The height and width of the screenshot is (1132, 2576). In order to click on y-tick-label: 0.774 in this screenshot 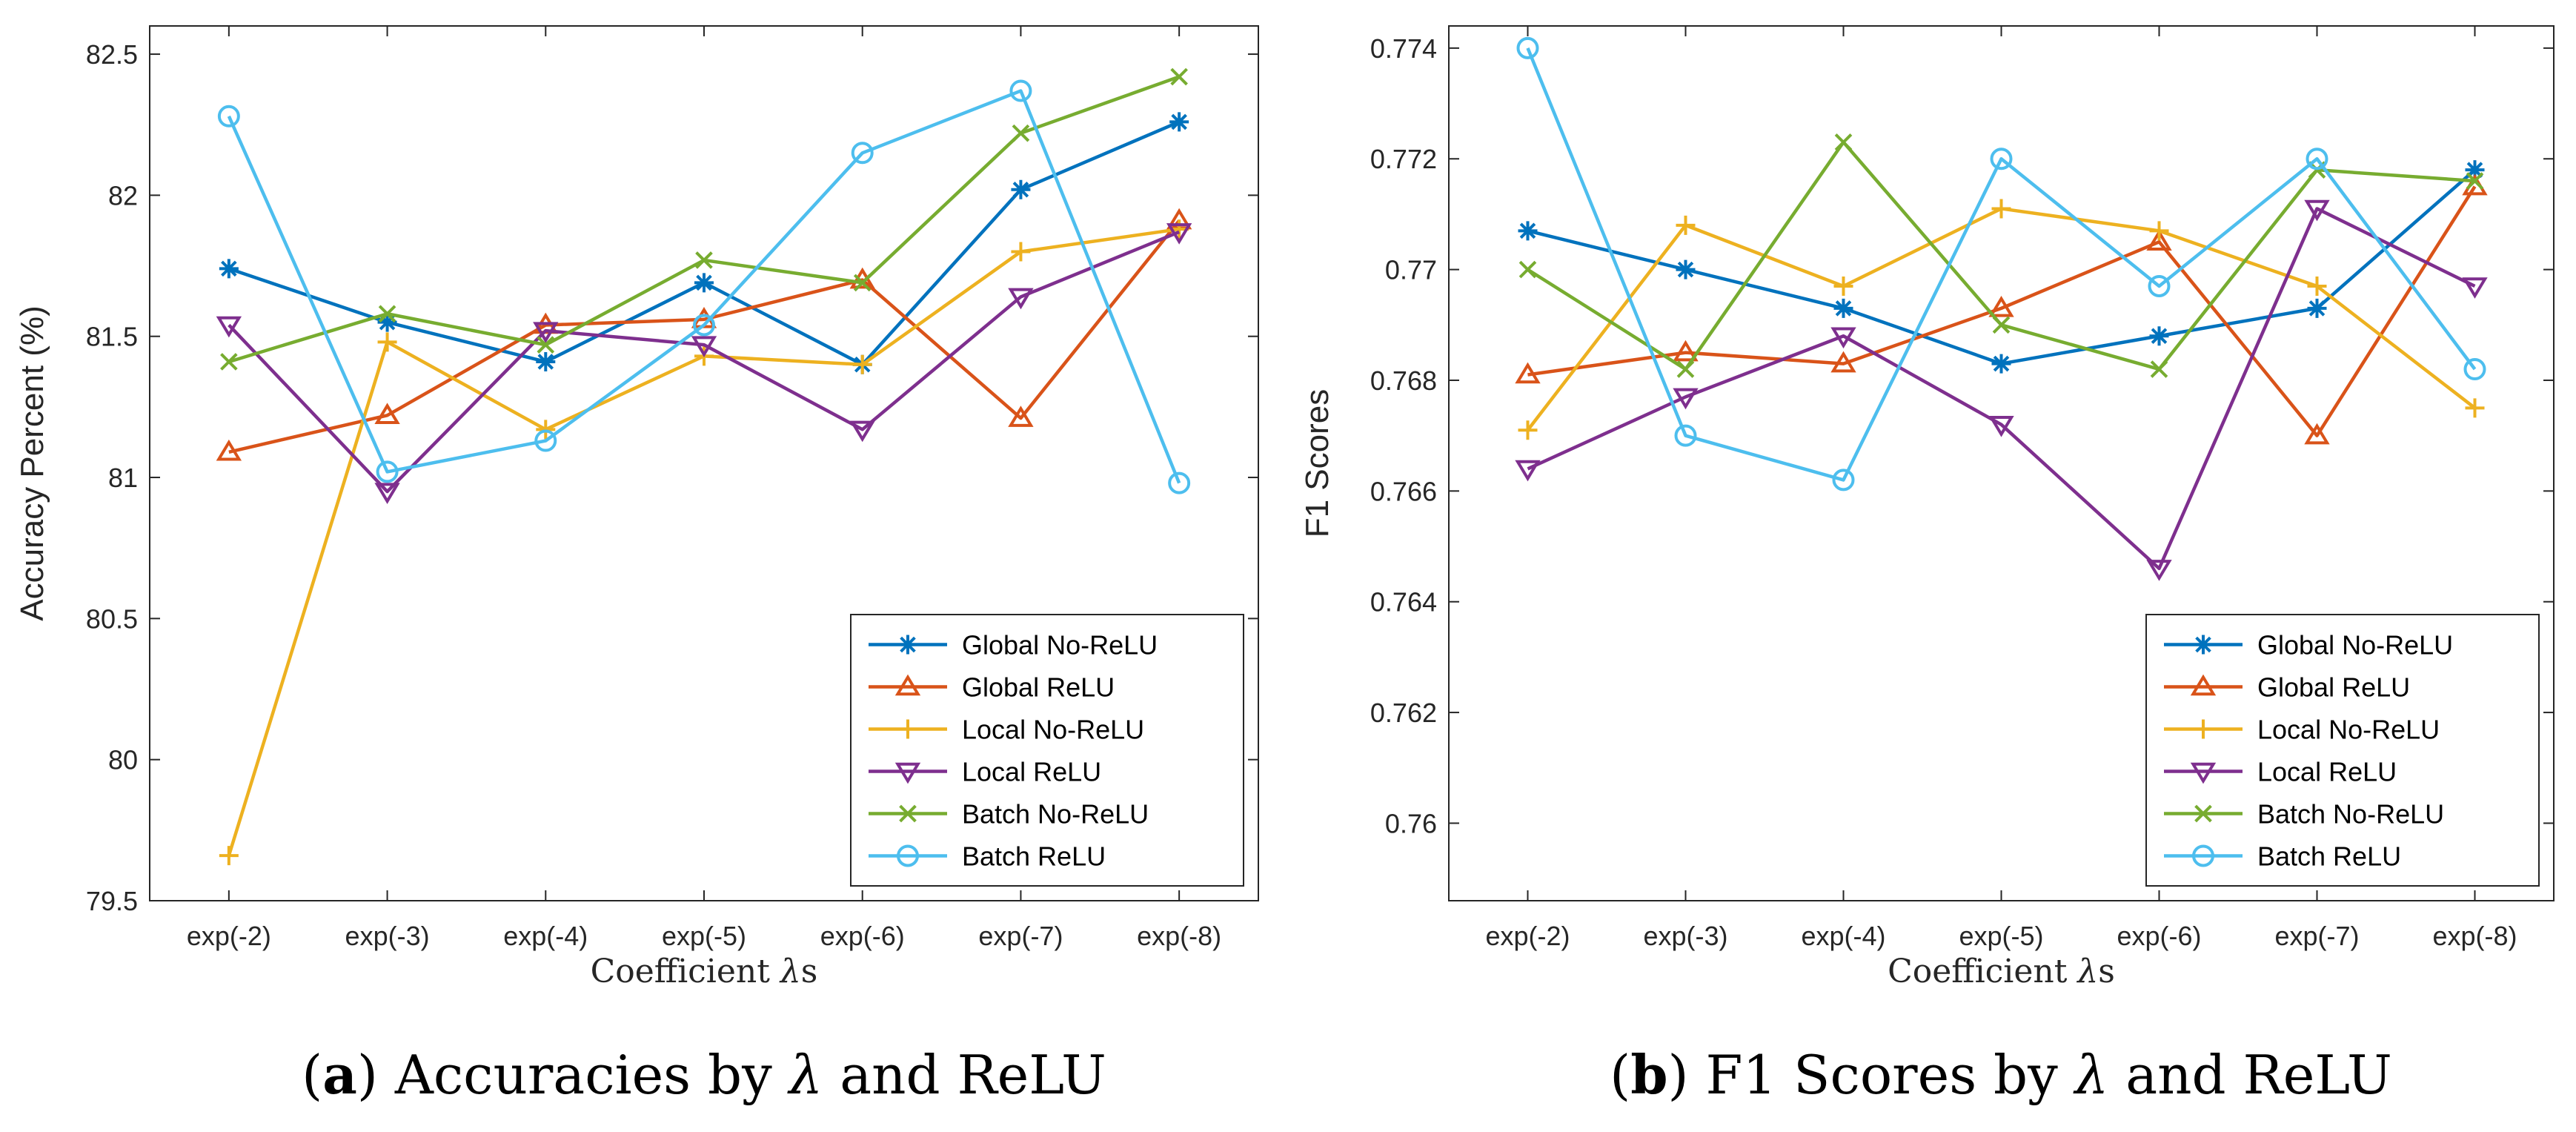, I will do `click(1403, 49)`.